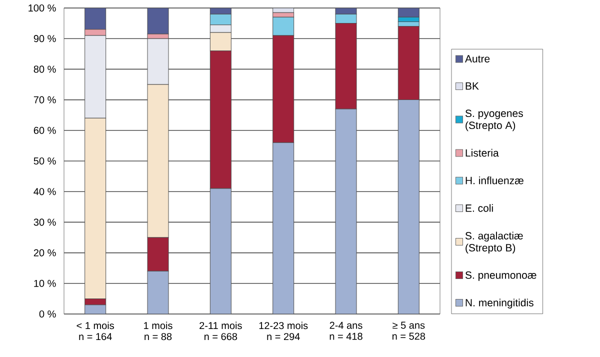 The image size is (600, 357). What do you see at coordinates (45, 161) in the screenshot?
I see `y-tick-label: 50 %` at bounding box center [45, 161].